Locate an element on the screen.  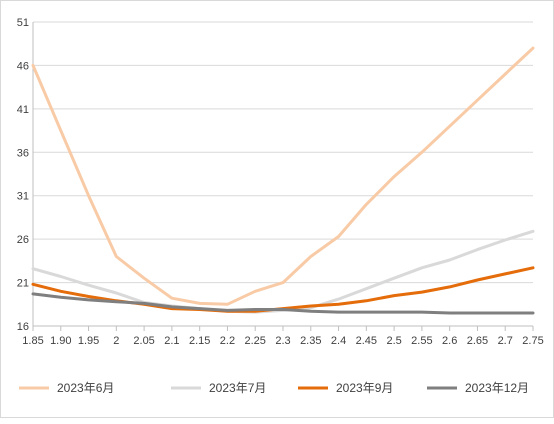
legend-label: 2023年12月 is located at coordinates (497, 388).